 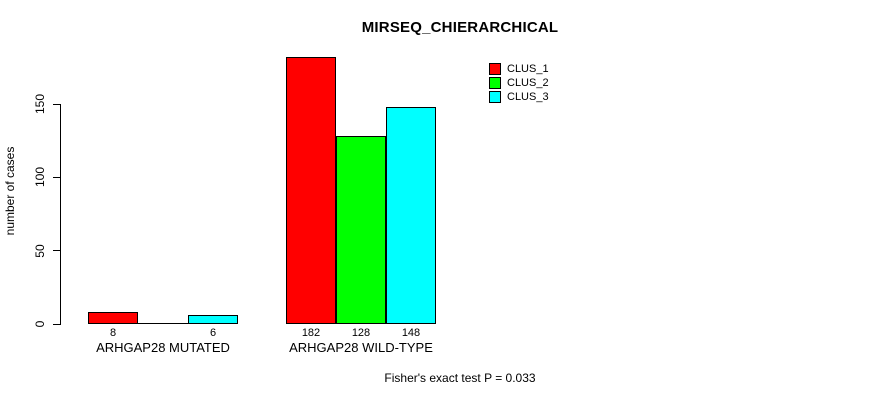 I want to click on bar-clus_3-group1, so click(x=213, y=319).